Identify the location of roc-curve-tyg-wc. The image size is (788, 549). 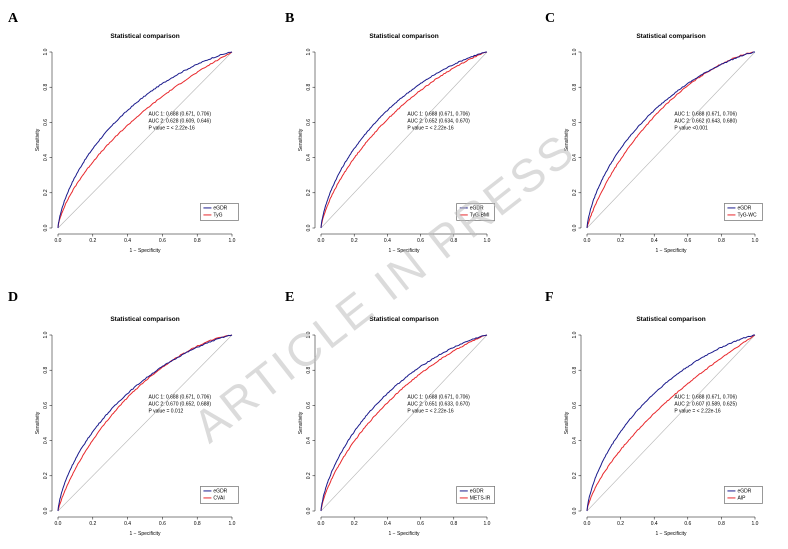
(670, 140).